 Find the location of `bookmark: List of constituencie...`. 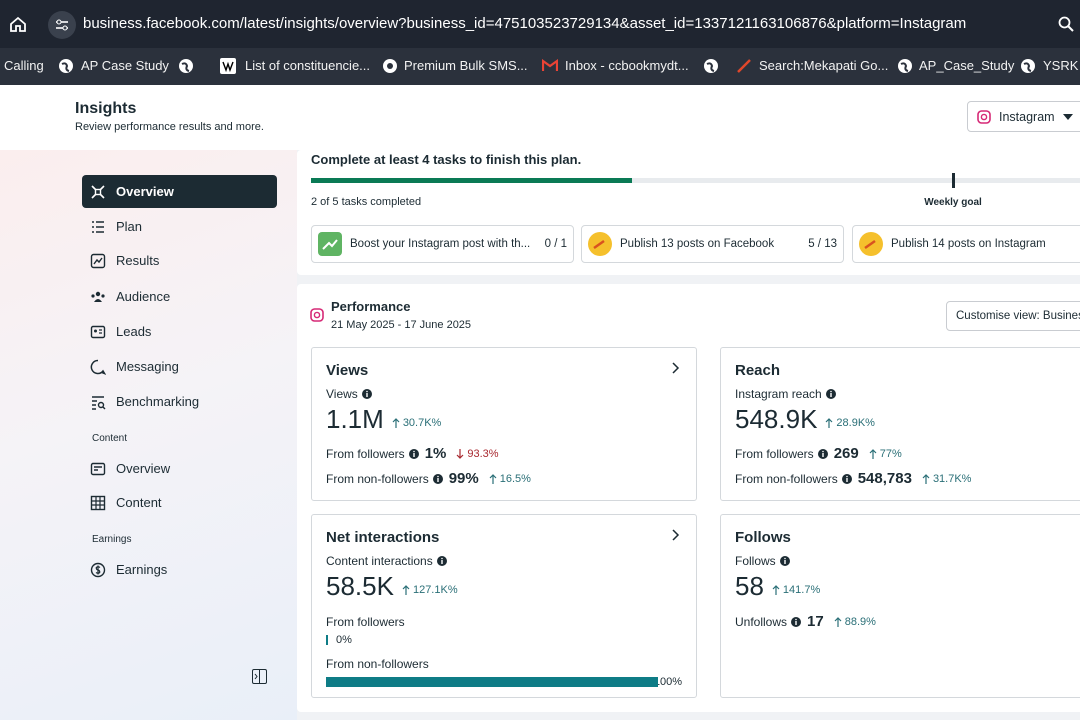

bookmark: List of constituencie... is located at coordinates (308, 65).